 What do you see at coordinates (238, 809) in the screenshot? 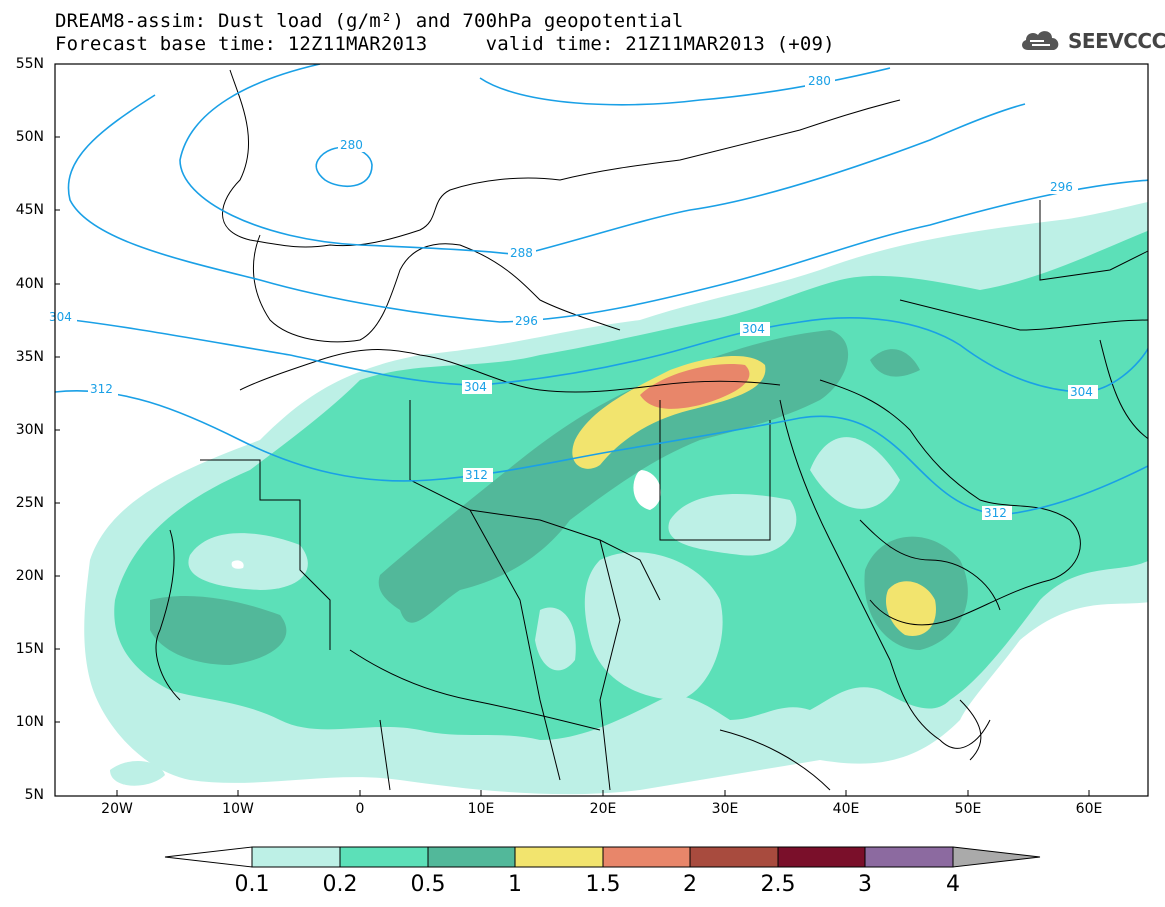
I see `lon-label: 10W` at bounding box center [238, 809].